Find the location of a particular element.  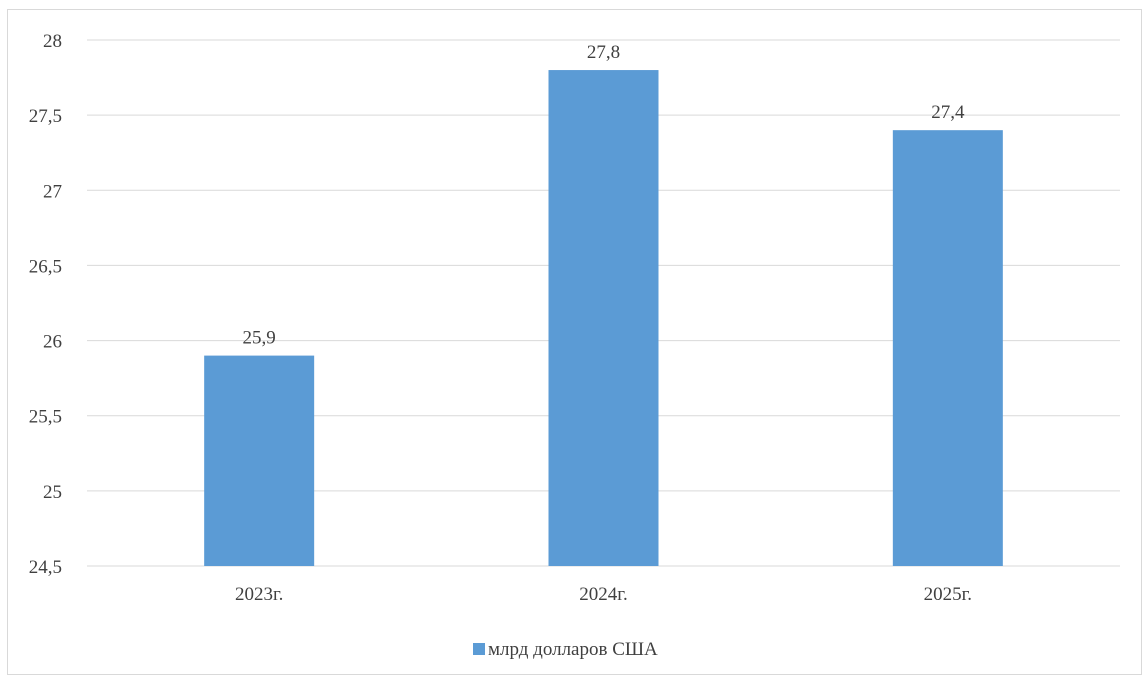

y-tick-label: 25 is located at coordinates (52, 492).